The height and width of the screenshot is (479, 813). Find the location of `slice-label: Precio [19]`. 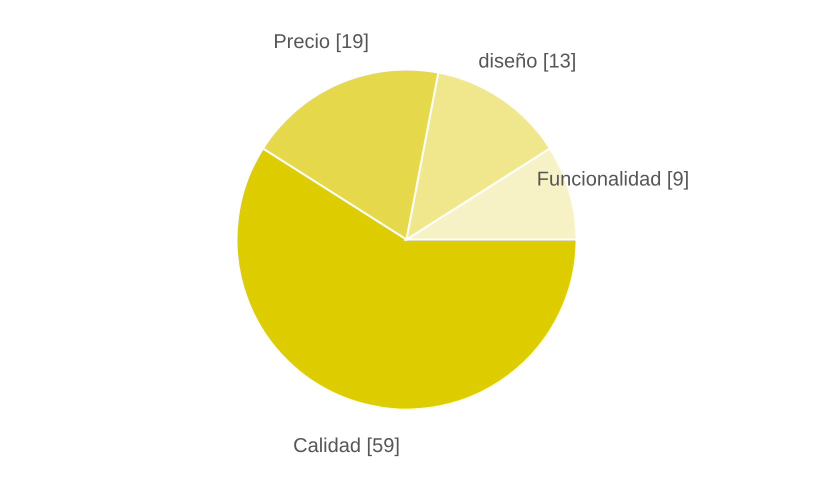

slice-label: Precio [19] is located at coordinates (321, 42).